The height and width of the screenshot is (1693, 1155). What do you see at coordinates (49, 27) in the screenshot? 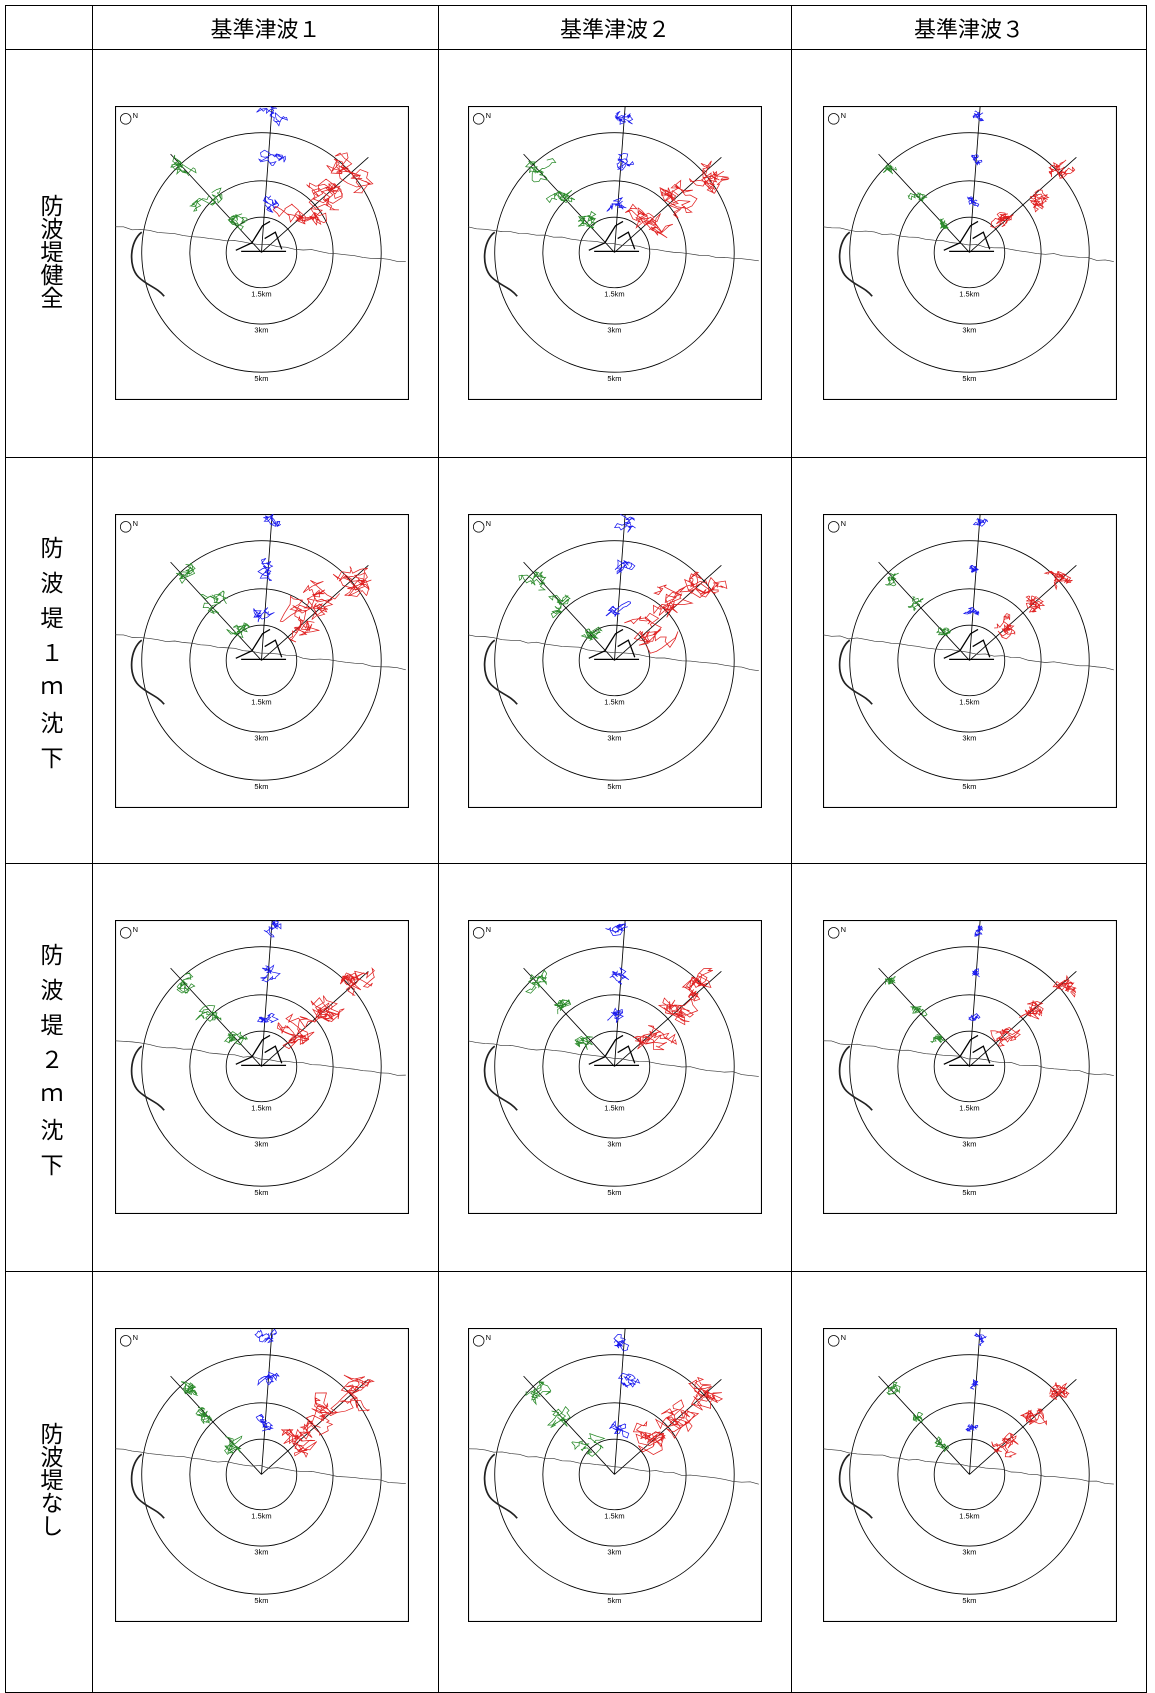
I see `corner-cell` at bounding box center [49, 27].